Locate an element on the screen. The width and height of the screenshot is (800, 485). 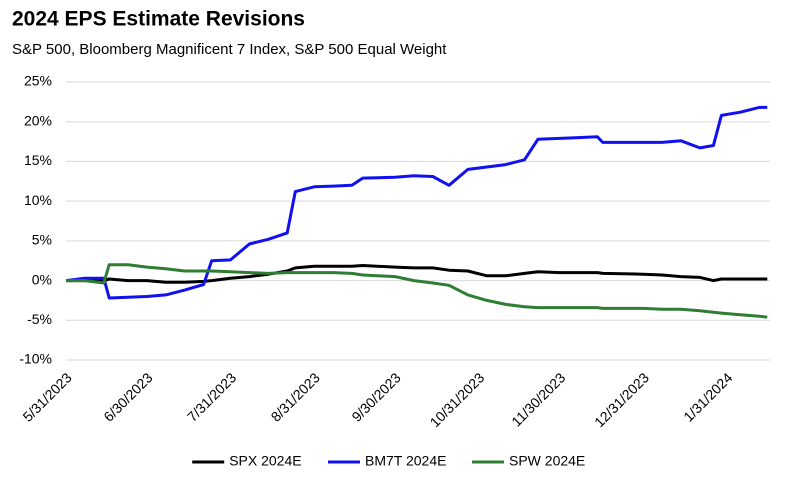
x-tick-label: 8/31/2023 is located at coordinates (296, 397).